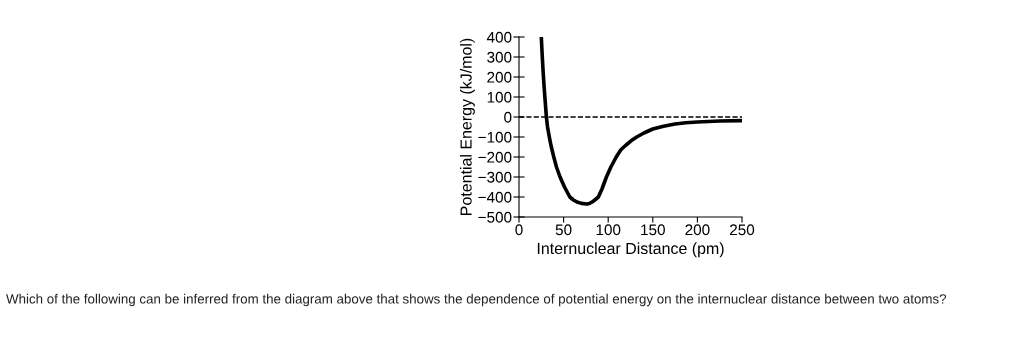 Image resolution: width=1012 pixels, height=342 pixels. Describe the element at coordinates (495, 197) in the screenshot. I see `y-tick-label: −400` at that location.